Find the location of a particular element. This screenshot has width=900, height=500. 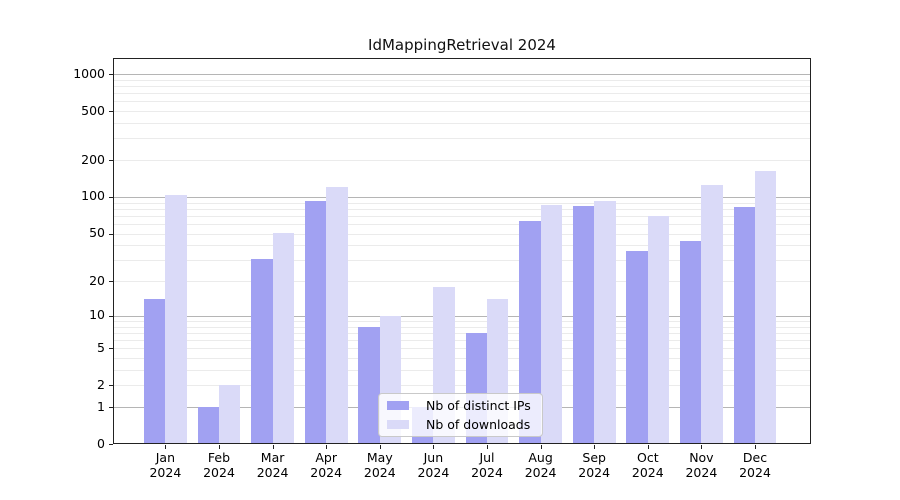

x-tick-label: May 2024 is located at coordinates (380, 465).